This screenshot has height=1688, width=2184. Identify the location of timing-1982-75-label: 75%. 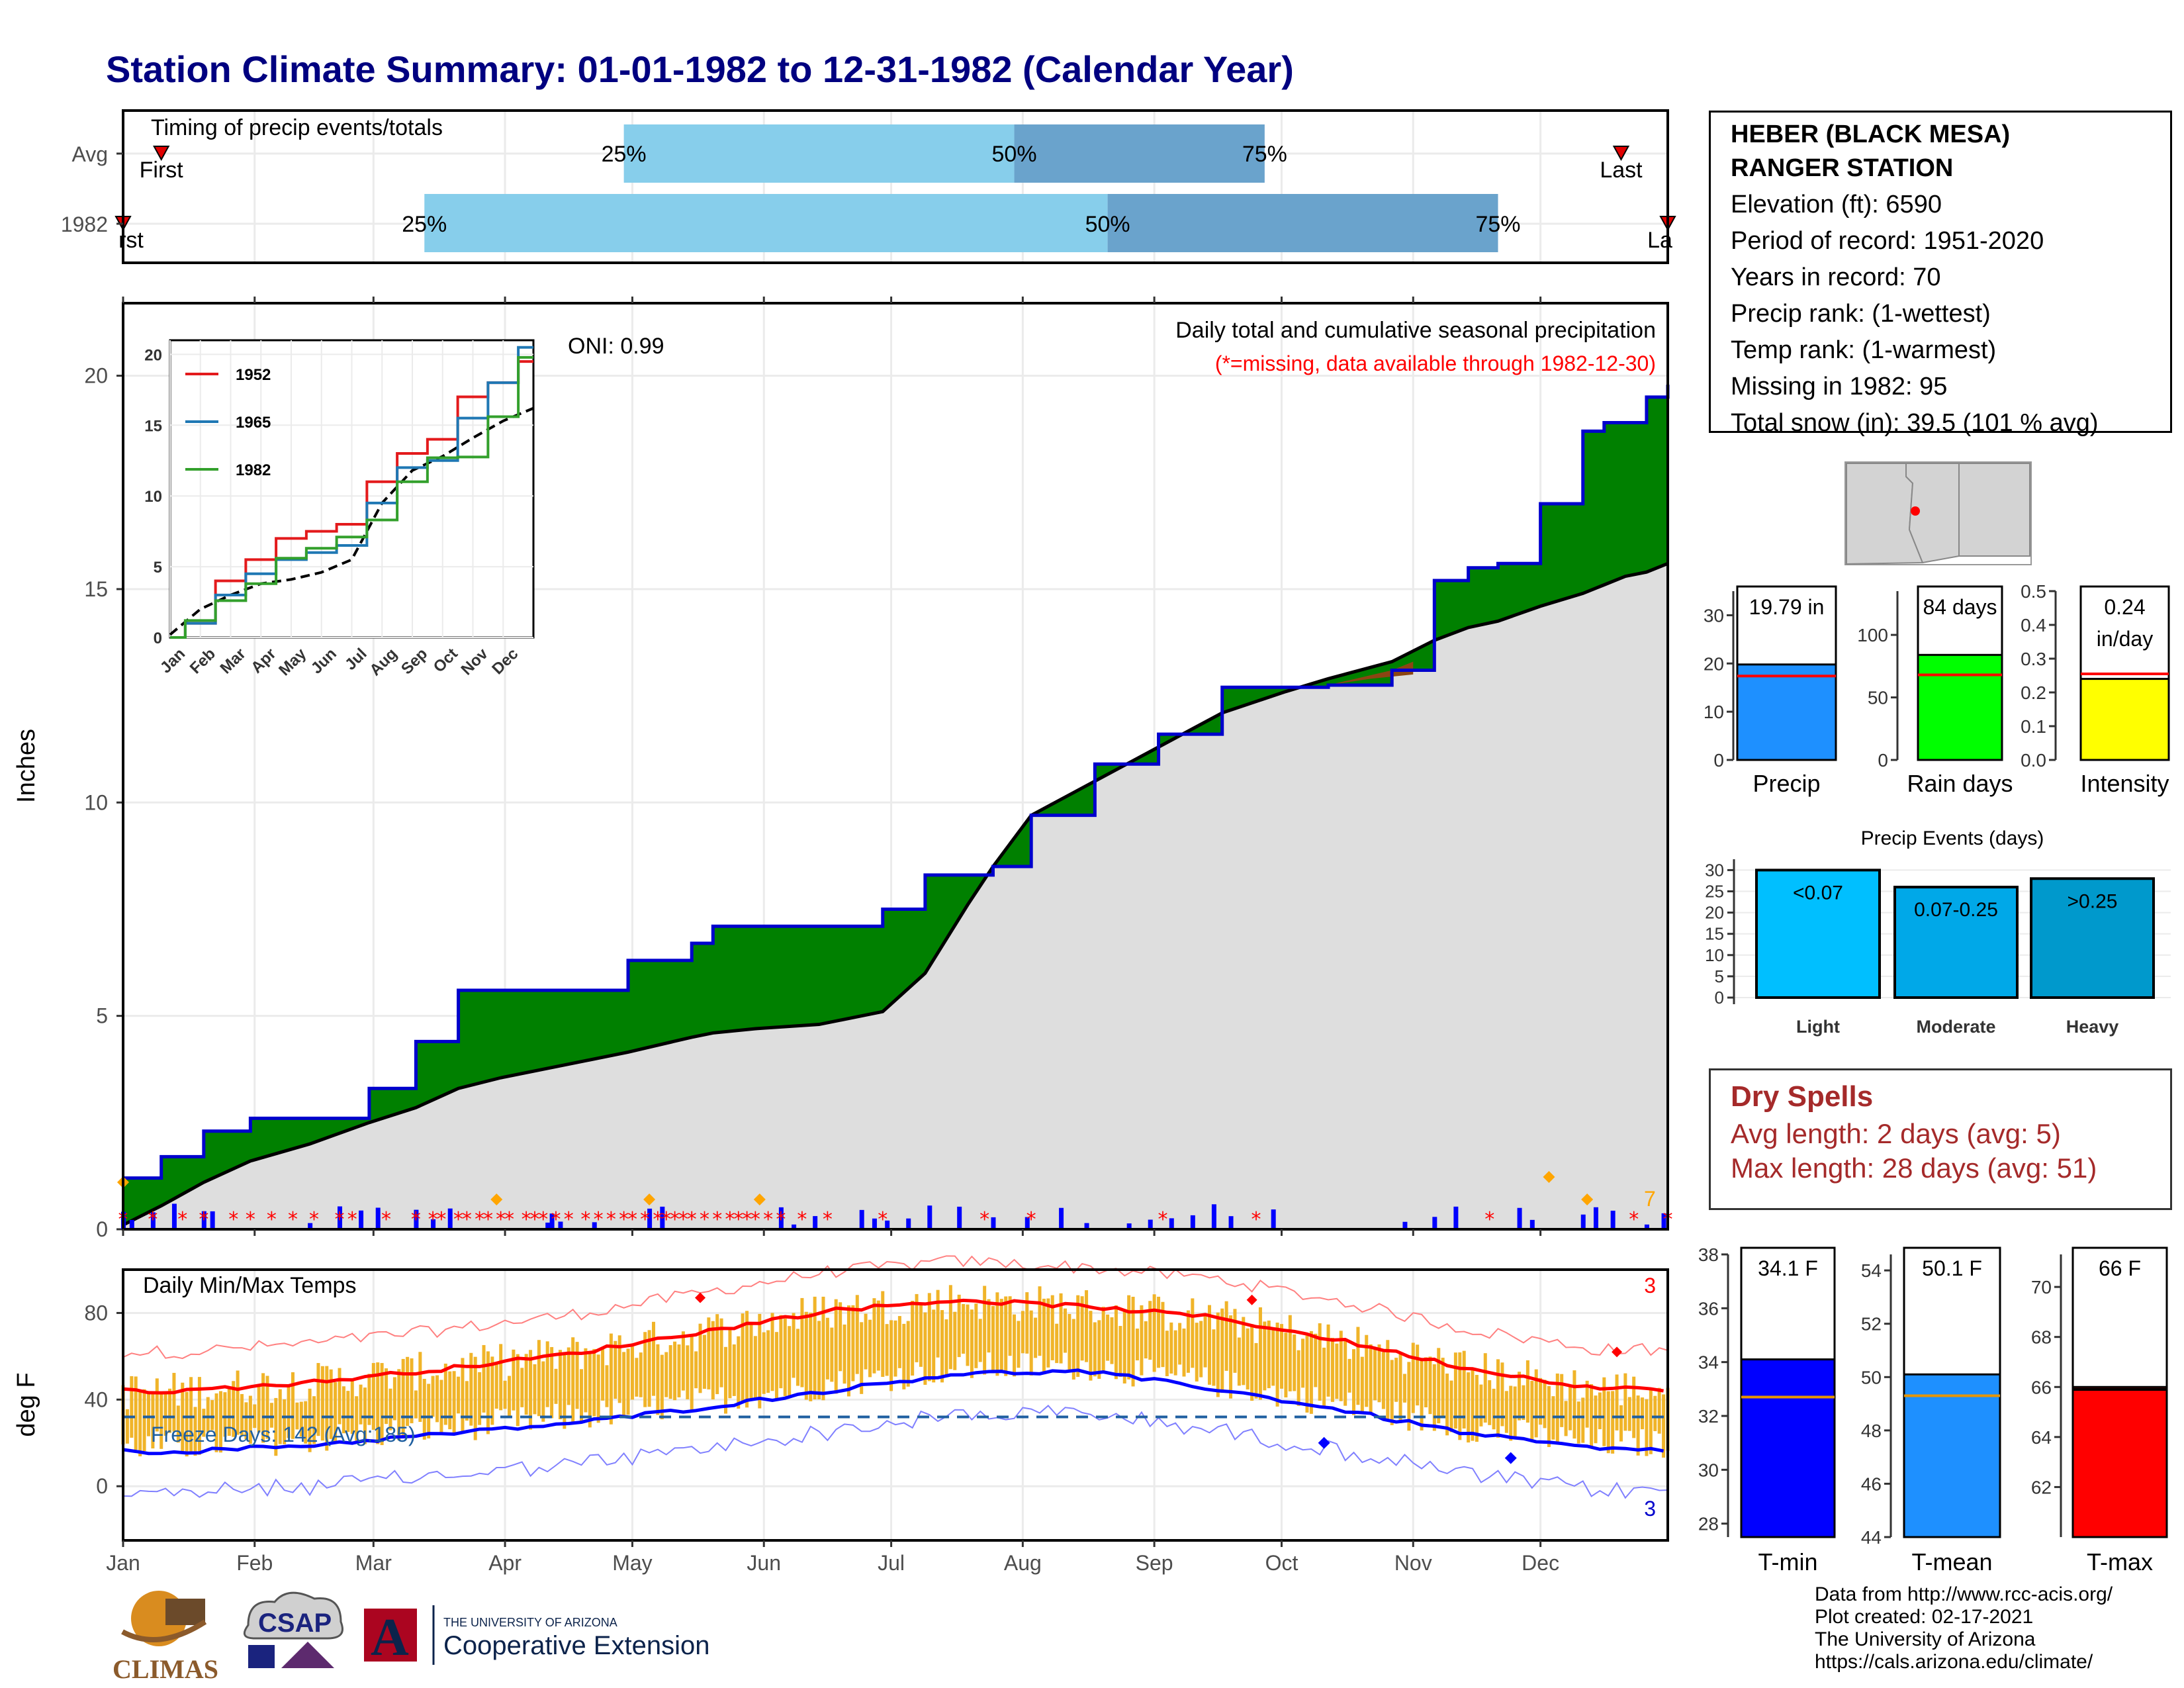
(1497, 224).